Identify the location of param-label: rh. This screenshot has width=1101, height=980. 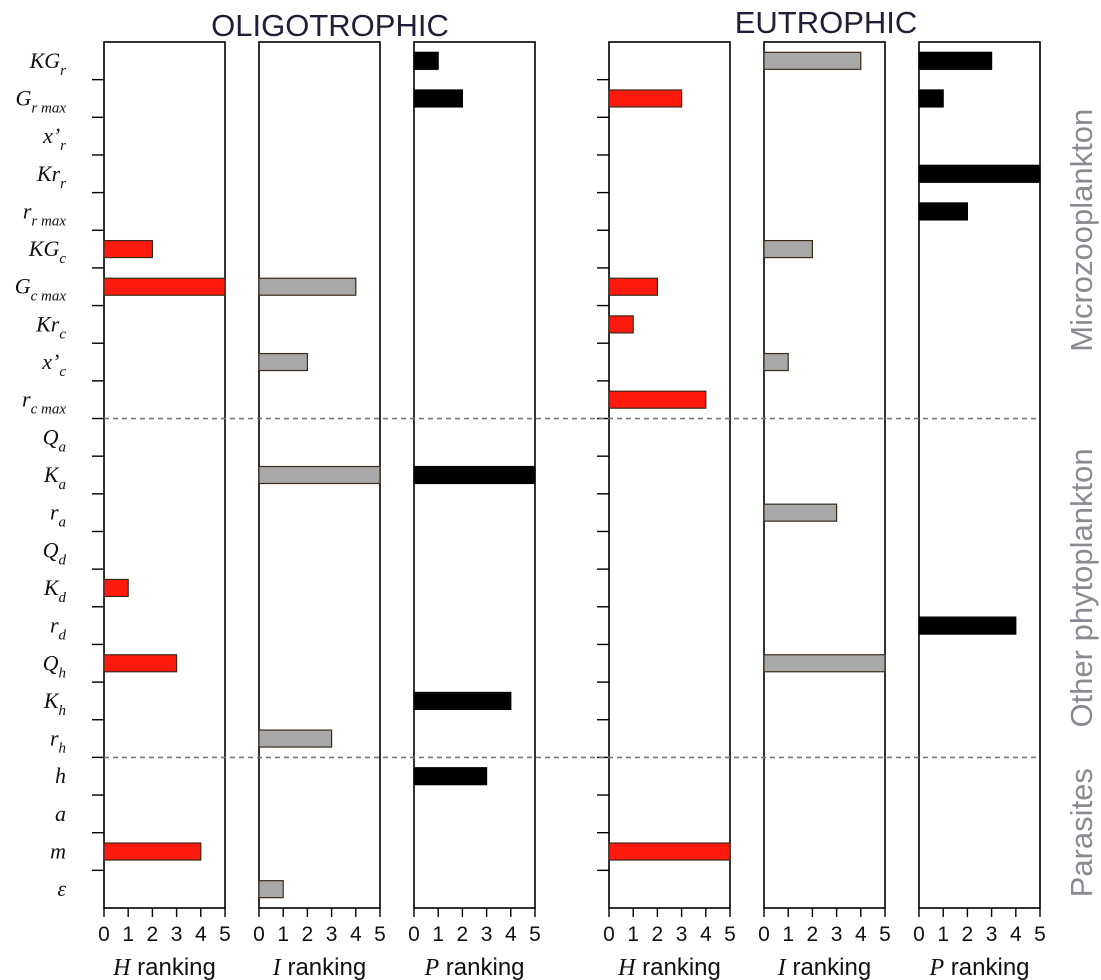
(58, 741).